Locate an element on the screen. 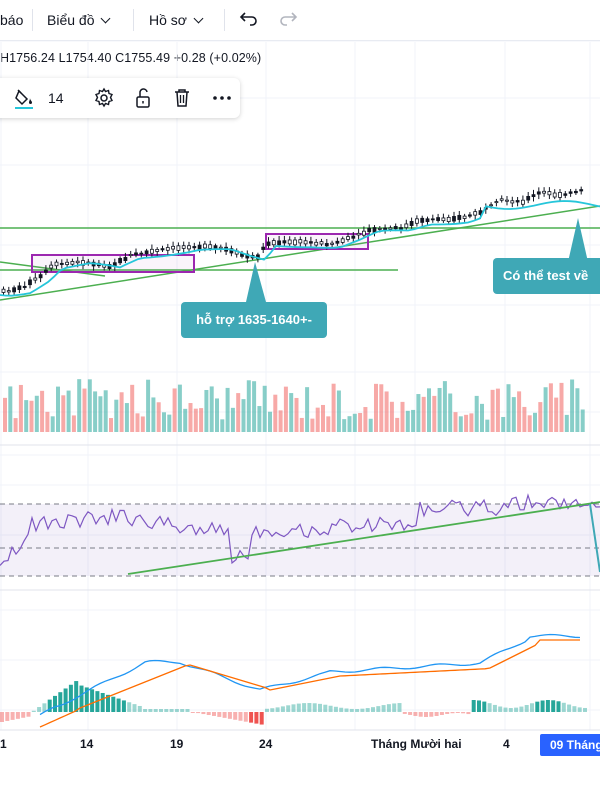 Image resolution: width=600 pixels, height=800 pixels. macd-histogram is located at coordinates (293, 703).